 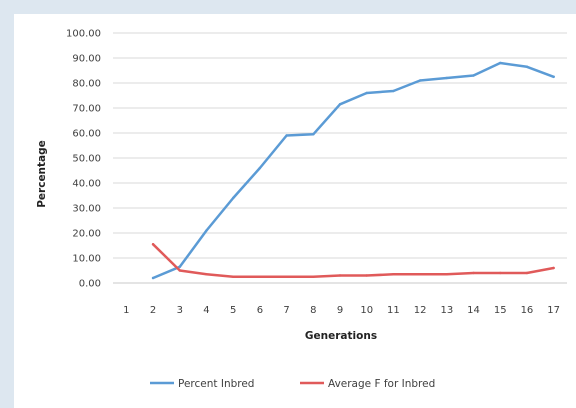 I want to click on y-tick-label: 100.00, so click(x=83, y=34).